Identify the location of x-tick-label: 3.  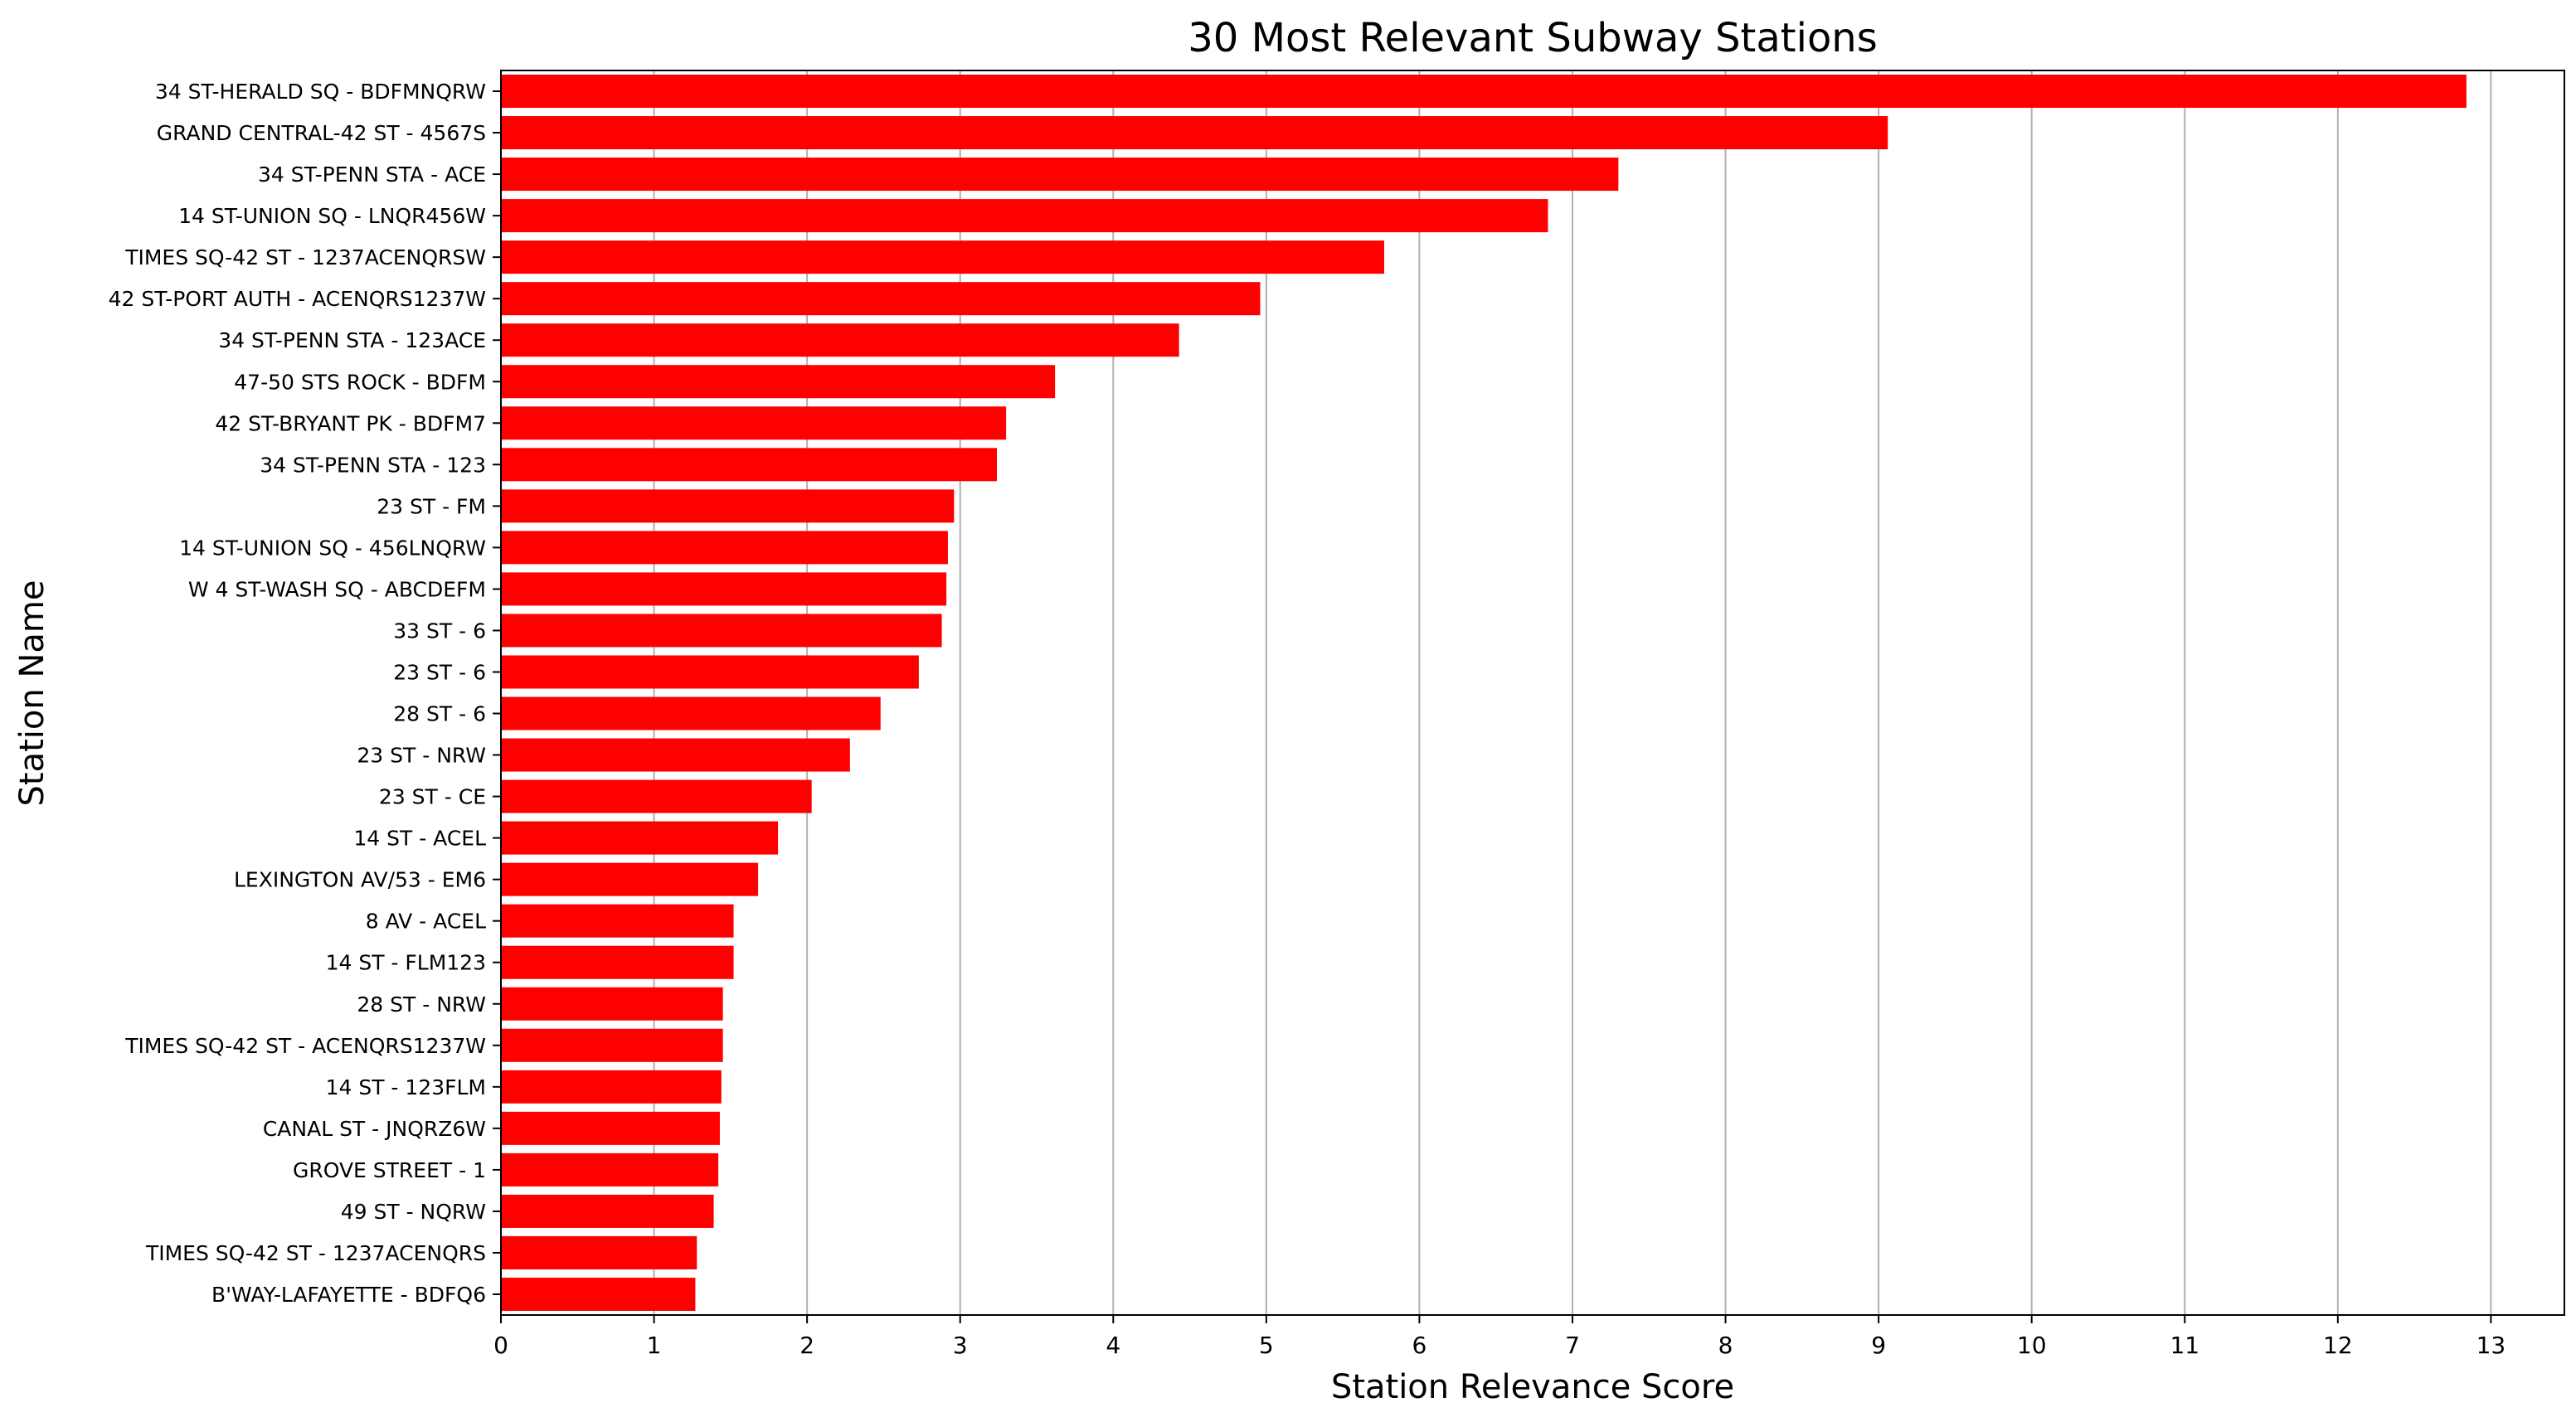
(961, 1345).